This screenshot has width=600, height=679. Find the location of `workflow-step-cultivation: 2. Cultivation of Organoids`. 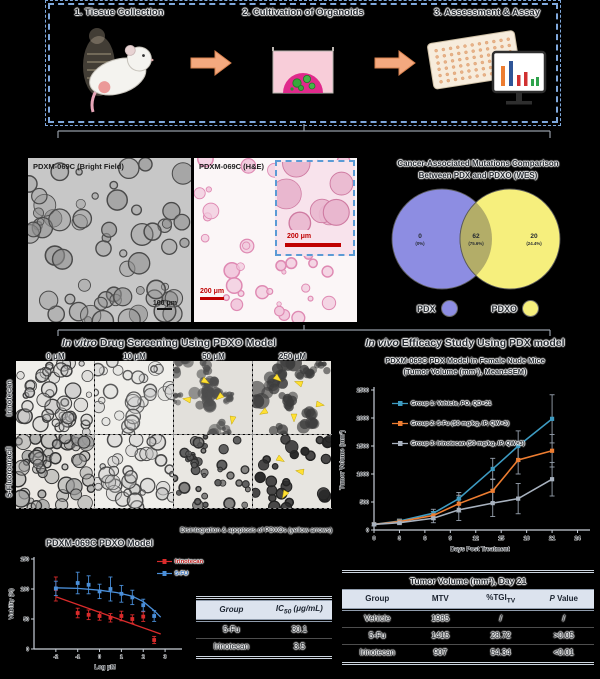

workflow-step-cultivation: 2. Cultivation of Organoids is located at coordinates (303, 63).